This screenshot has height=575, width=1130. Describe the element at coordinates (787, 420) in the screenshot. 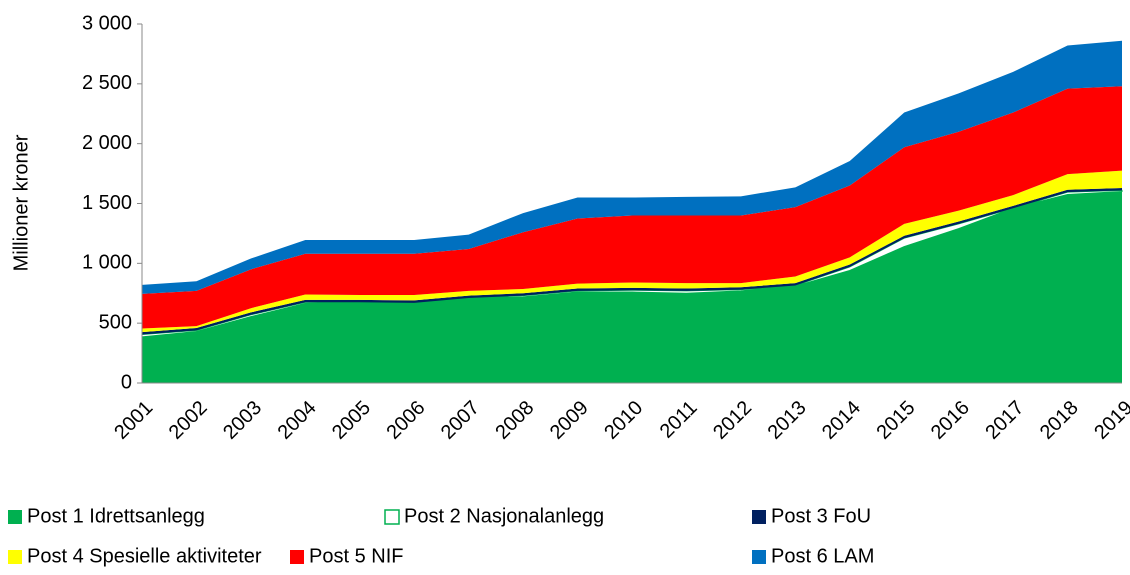

I see `x-tick-label: 2013` at that location.